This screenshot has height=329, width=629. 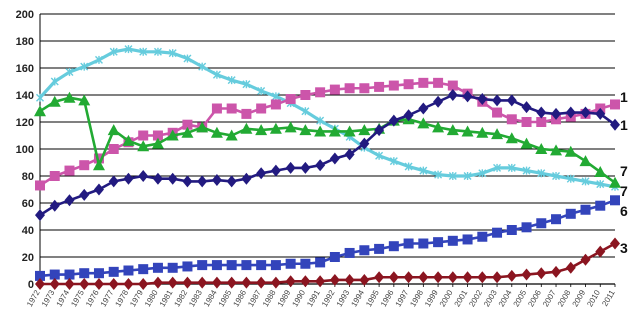 What do you see at coordinates (534, 298) in the screenshot?
I see `x-tick-label: 2006` at bounding box center [534, 298].